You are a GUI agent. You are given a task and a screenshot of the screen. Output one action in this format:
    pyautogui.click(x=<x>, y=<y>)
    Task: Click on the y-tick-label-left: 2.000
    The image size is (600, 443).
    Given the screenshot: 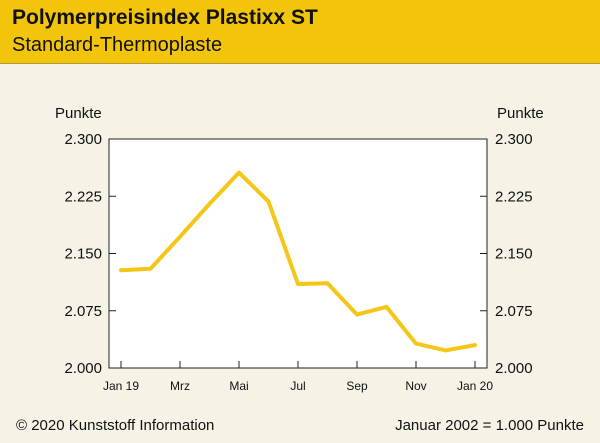 What is the action you would take?
    pyautogui.click(x=83, y=368)
    